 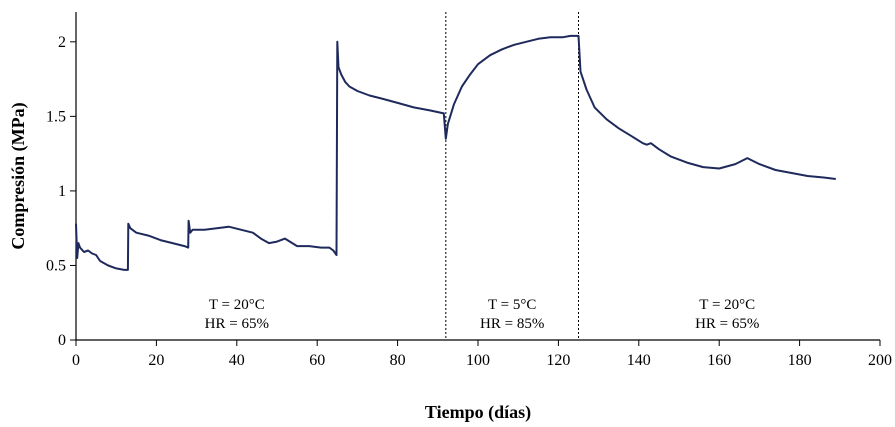 I want to click on x-tick-label: 120, so click(x=558, y=360).